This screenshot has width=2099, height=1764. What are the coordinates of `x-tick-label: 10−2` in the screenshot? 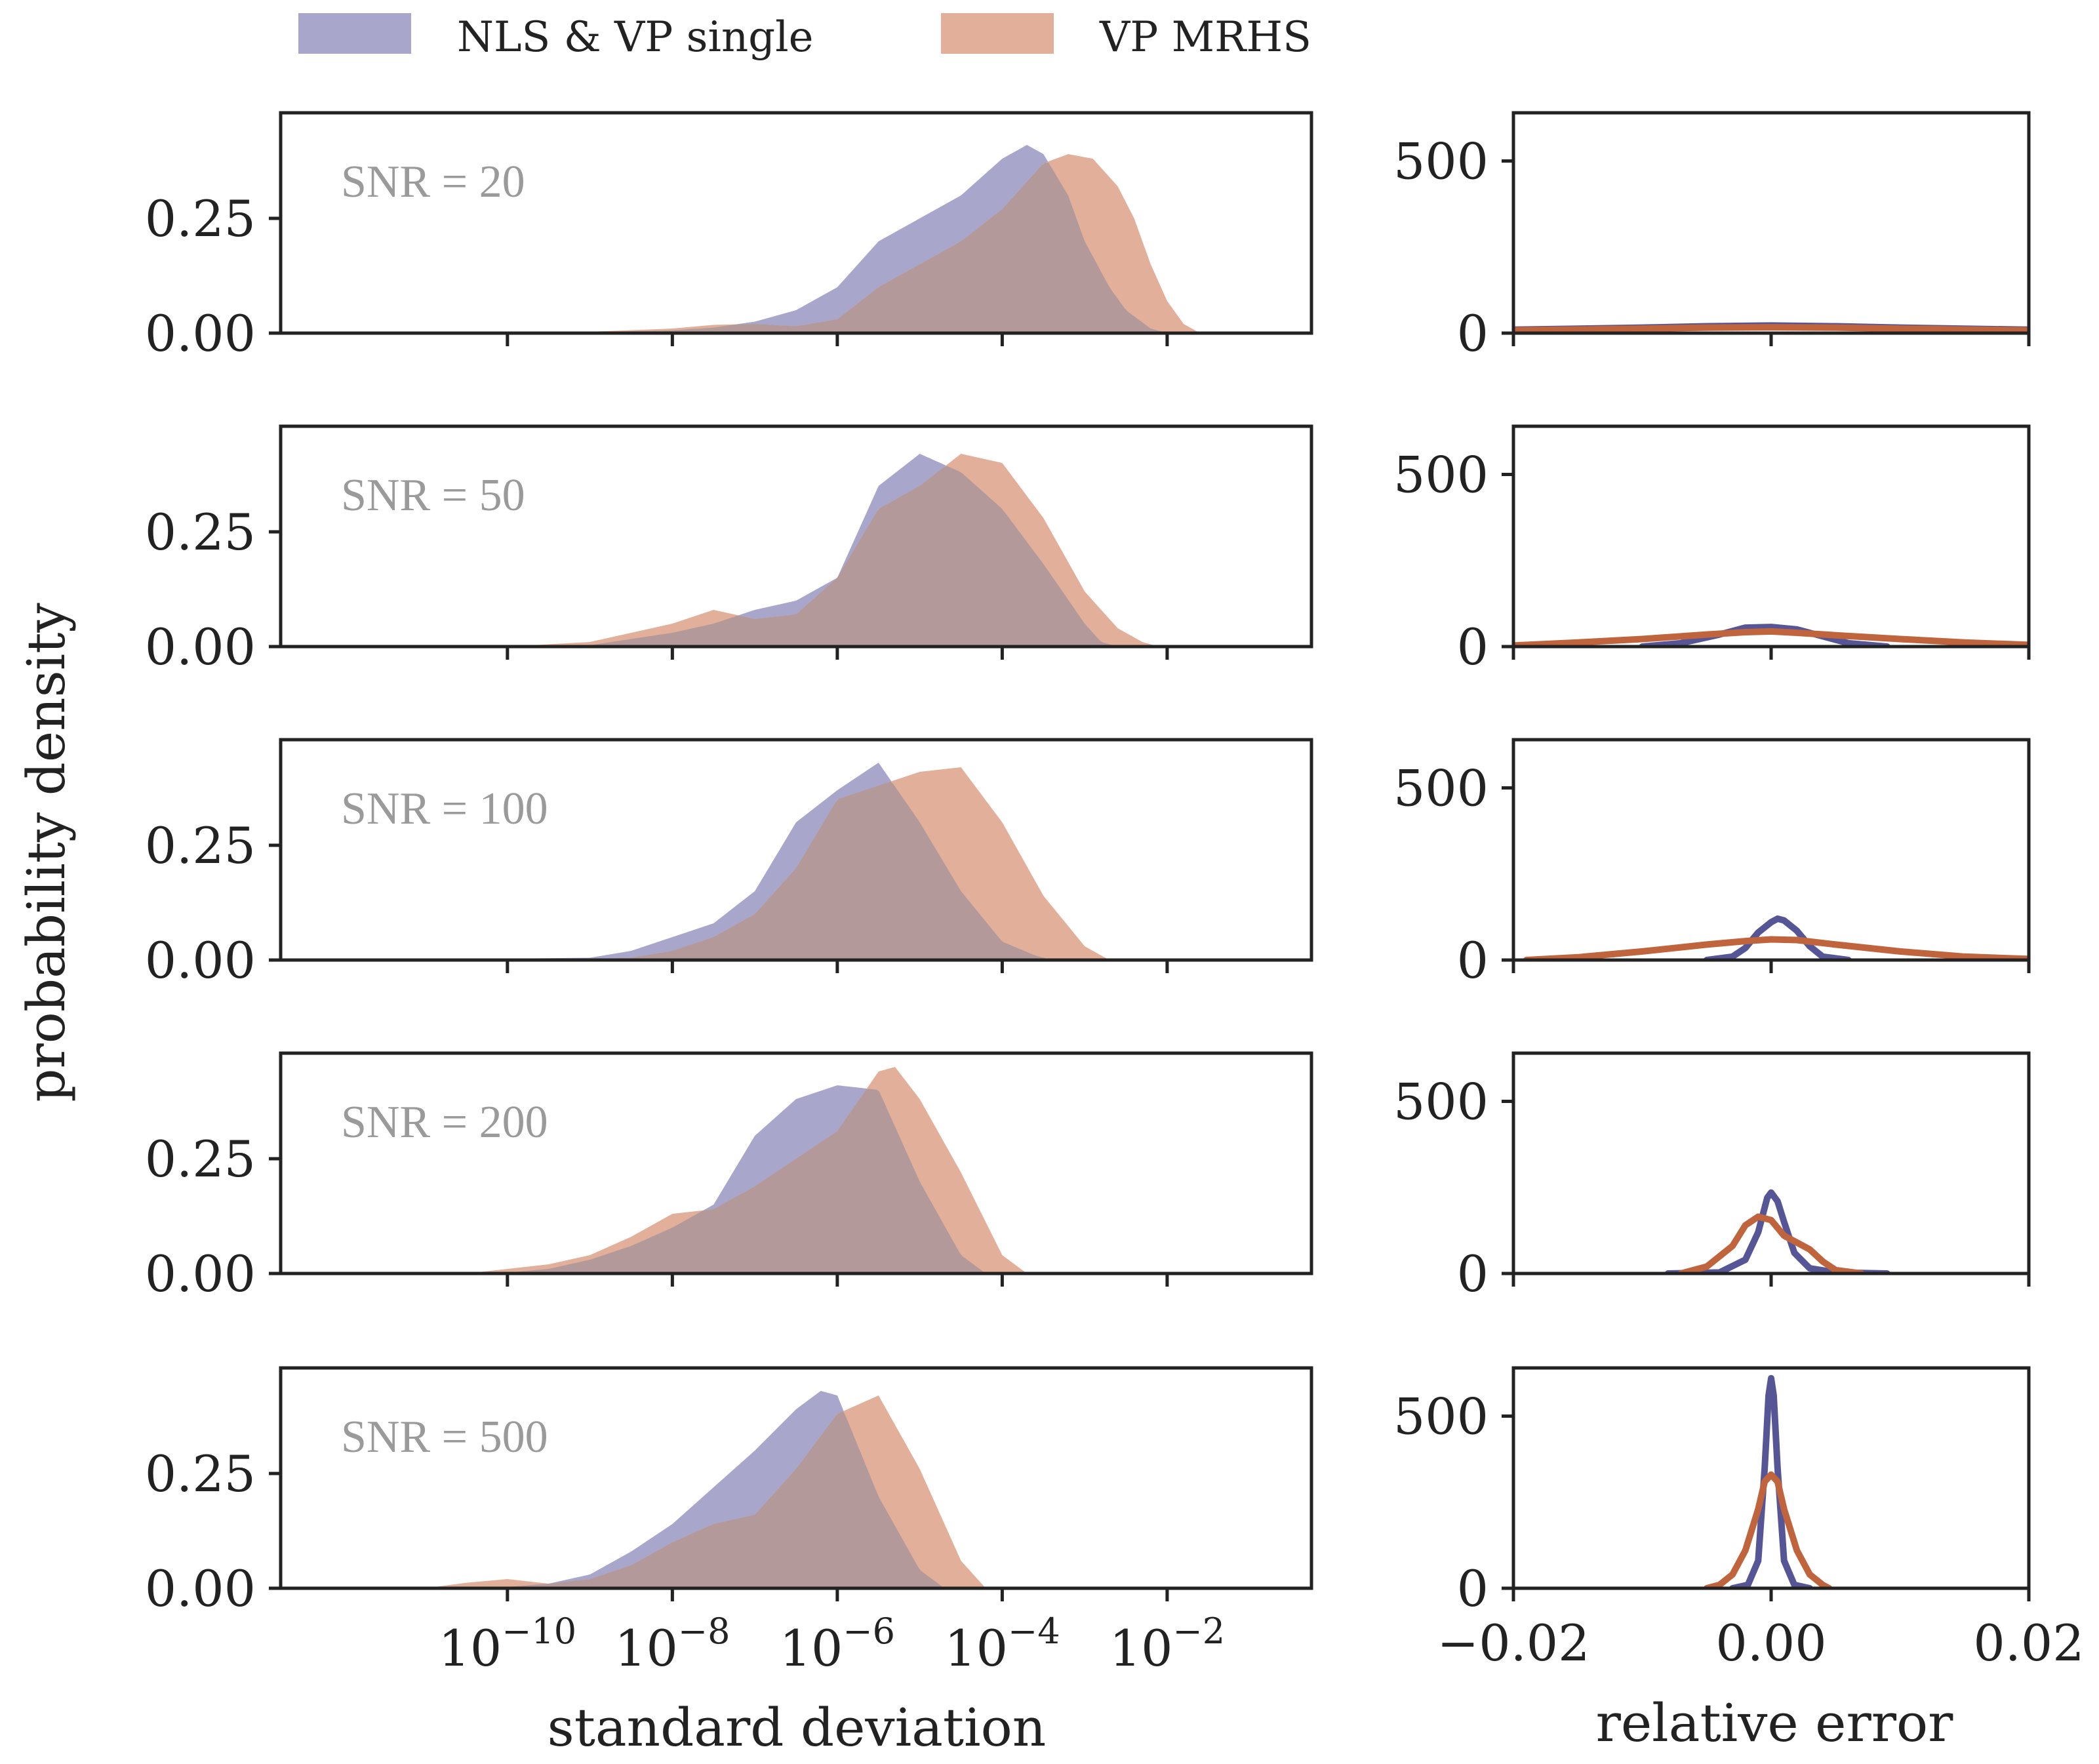 It's located at (1167, 1644).